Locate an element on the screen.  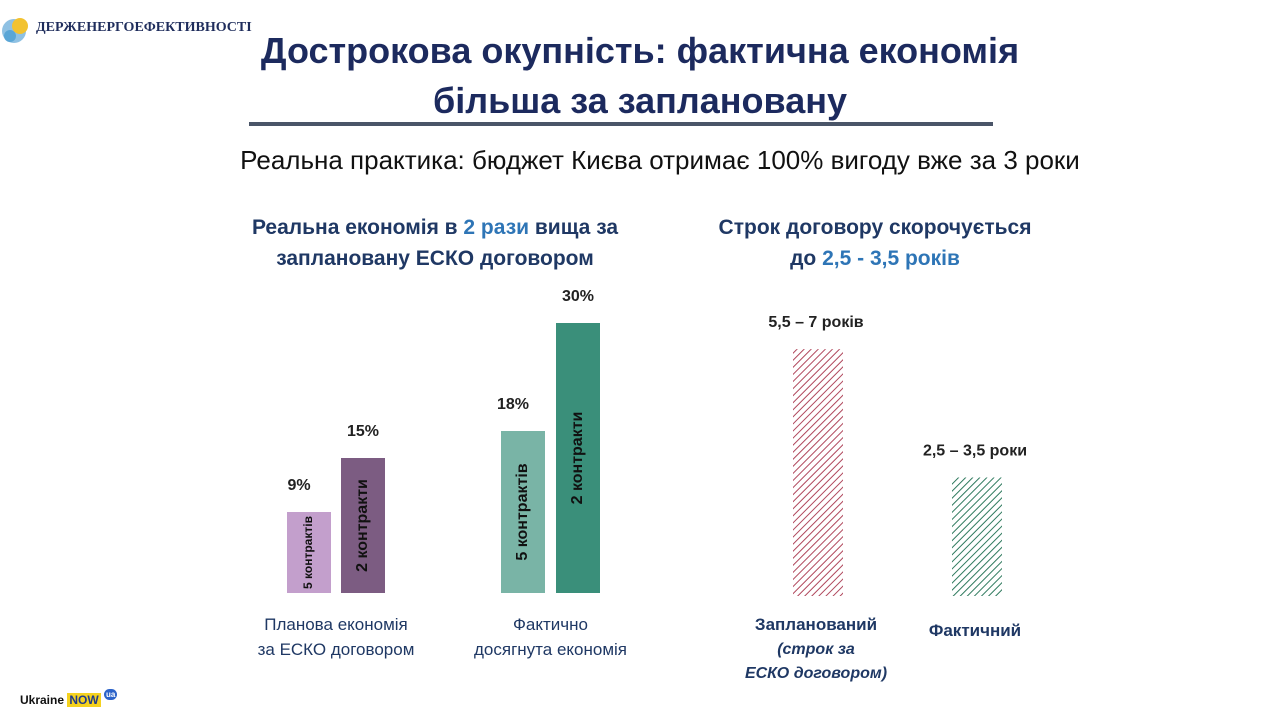
footer-brand: Ukraine is located at coordinates (42, 700).